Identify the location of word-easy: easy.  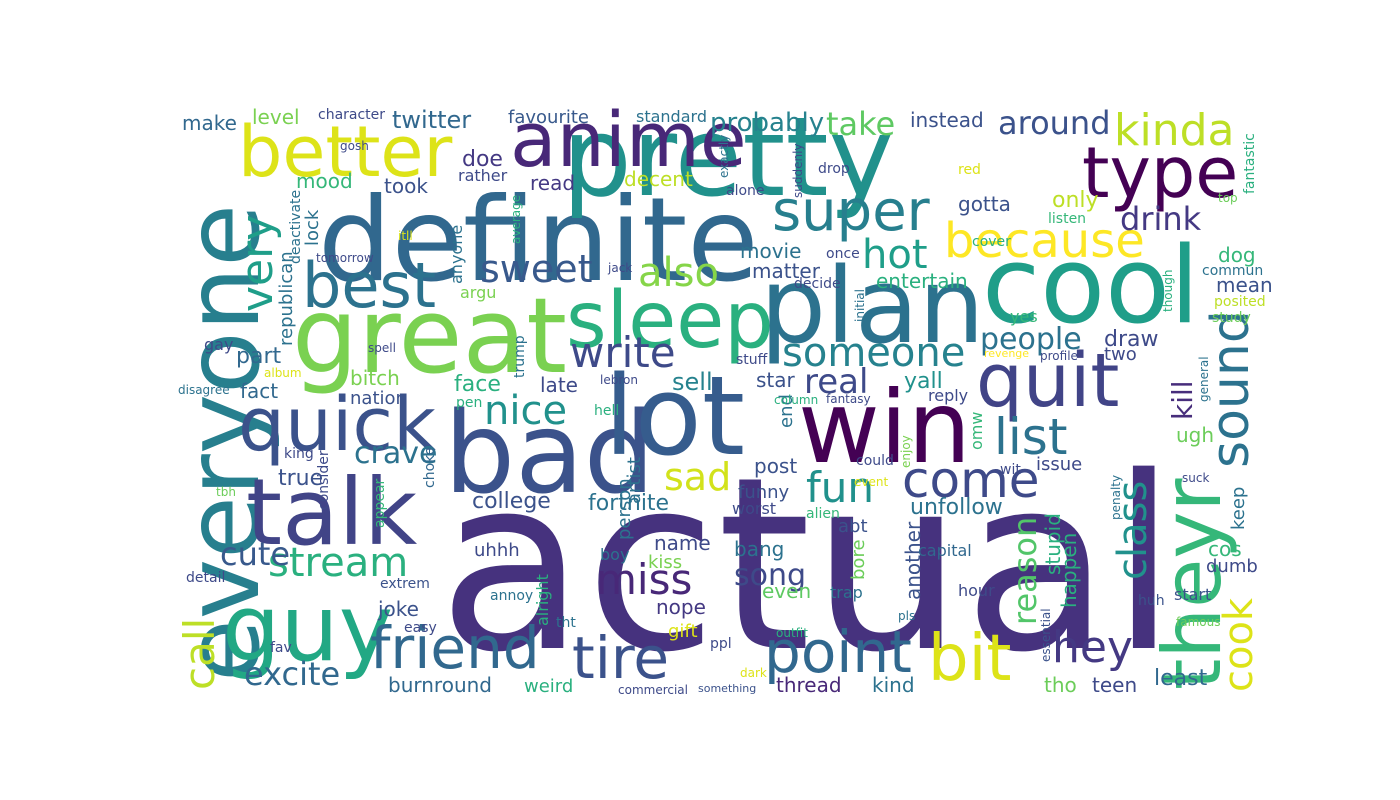
(420, 628).